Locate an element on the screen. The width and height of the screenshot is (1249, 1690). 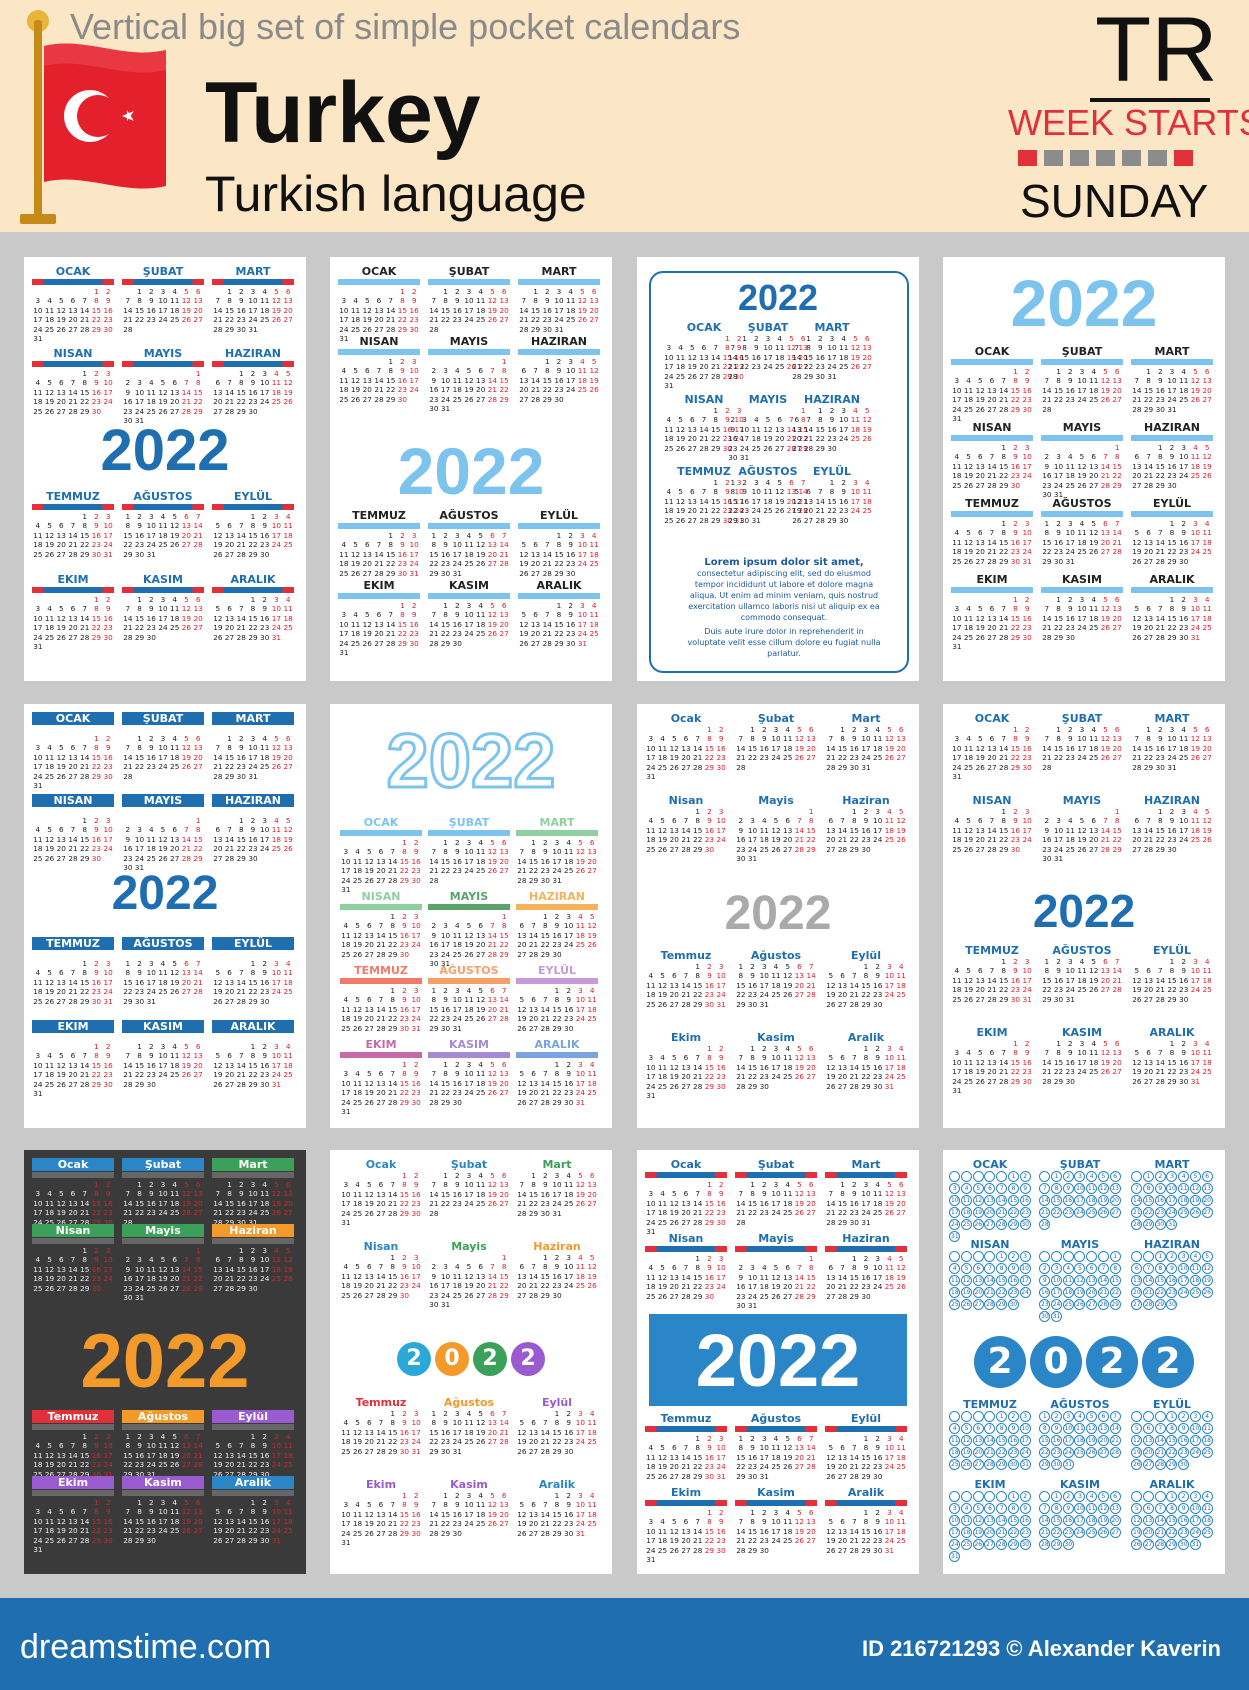
month-name: MART is located at coordinates (557, 822).